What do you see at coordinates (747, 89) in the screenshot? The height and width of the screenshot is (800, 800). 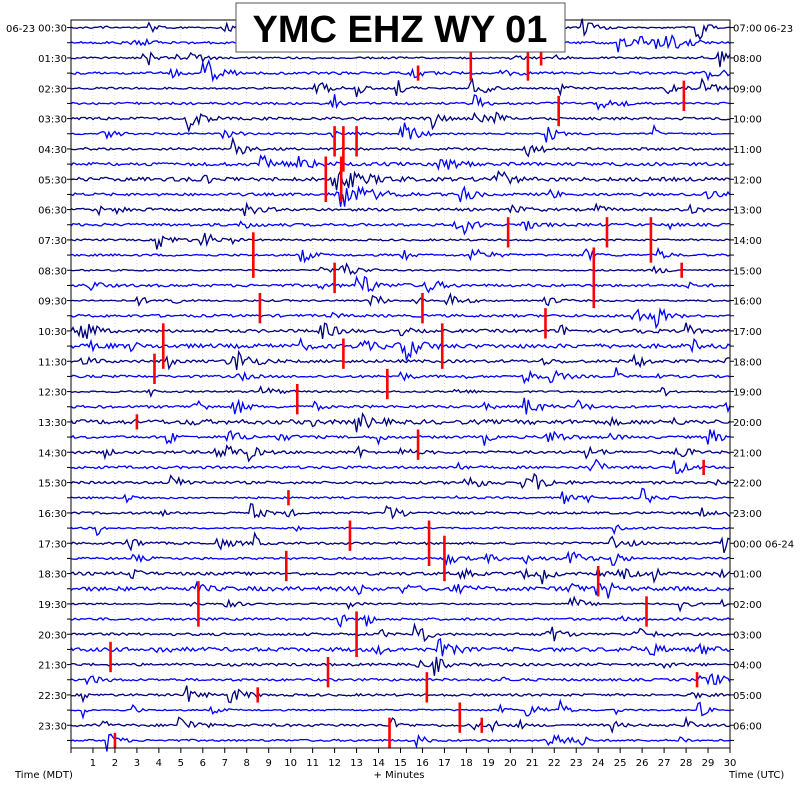 I see `right-time-label: 09:00` at bounding box center [747, 89].